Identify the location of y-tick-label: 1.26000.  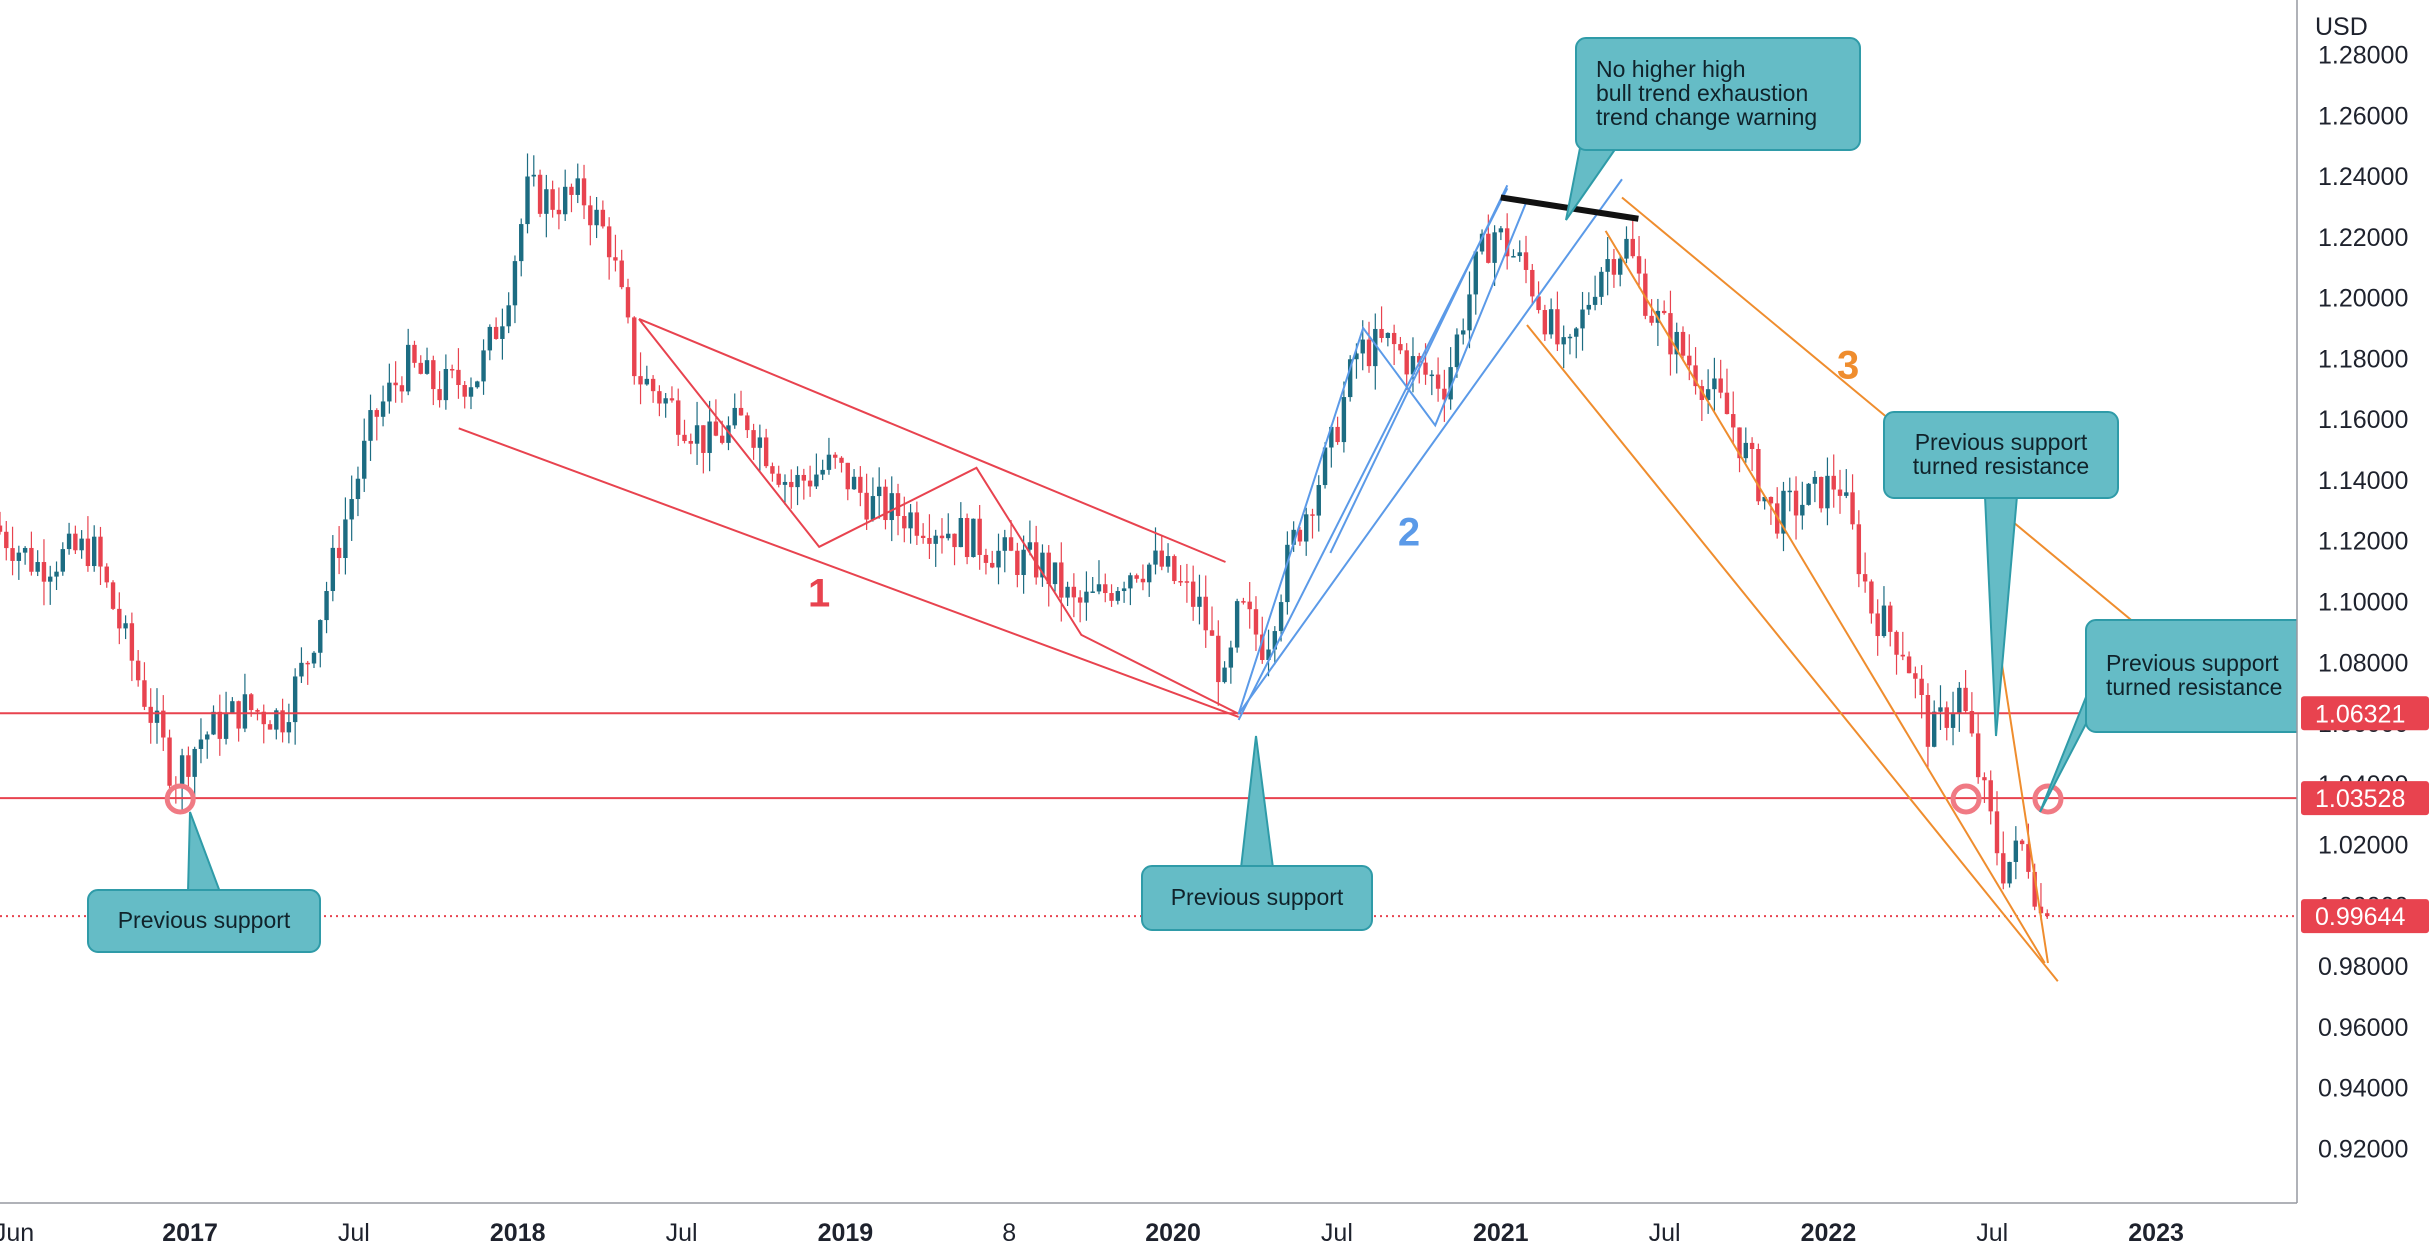
(2363, 116).